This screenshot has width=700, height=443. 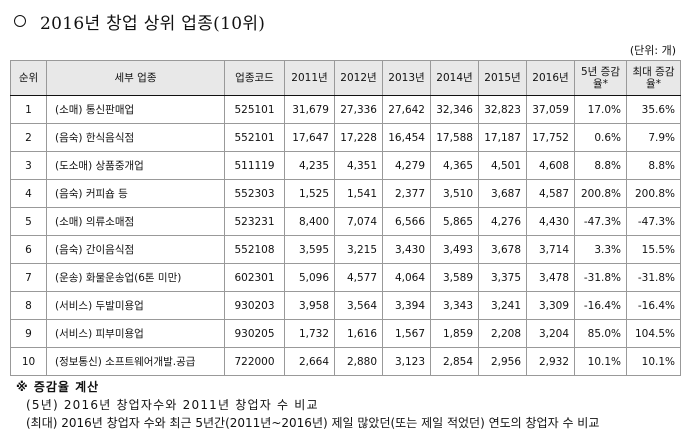 I want to click on code-cell: 511119, so click(x=254, y=165).